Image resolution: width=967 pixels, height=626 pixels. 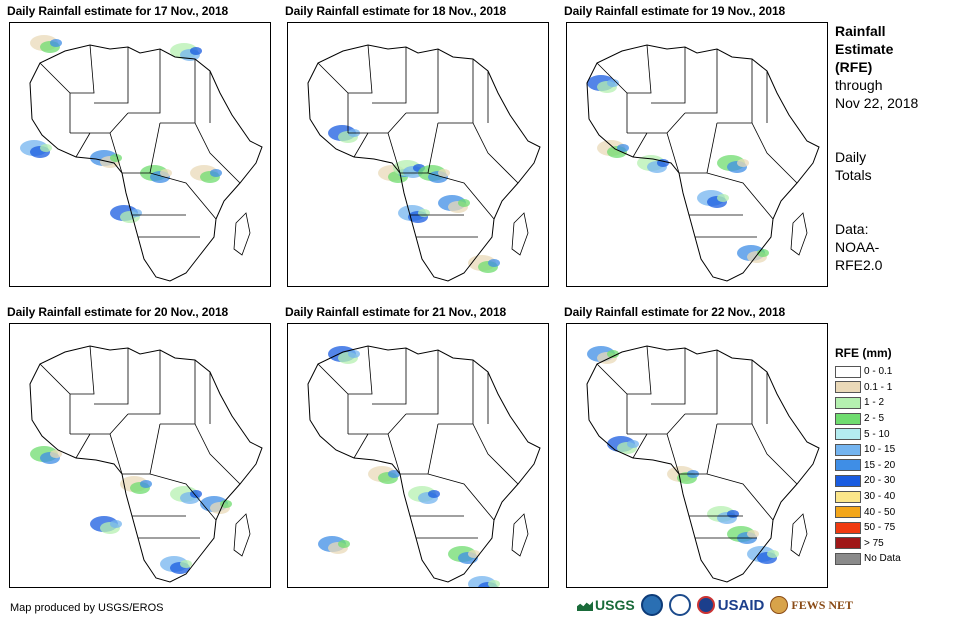 I want to click on legend-item: 1 - 2, so click(x=868, y=403).